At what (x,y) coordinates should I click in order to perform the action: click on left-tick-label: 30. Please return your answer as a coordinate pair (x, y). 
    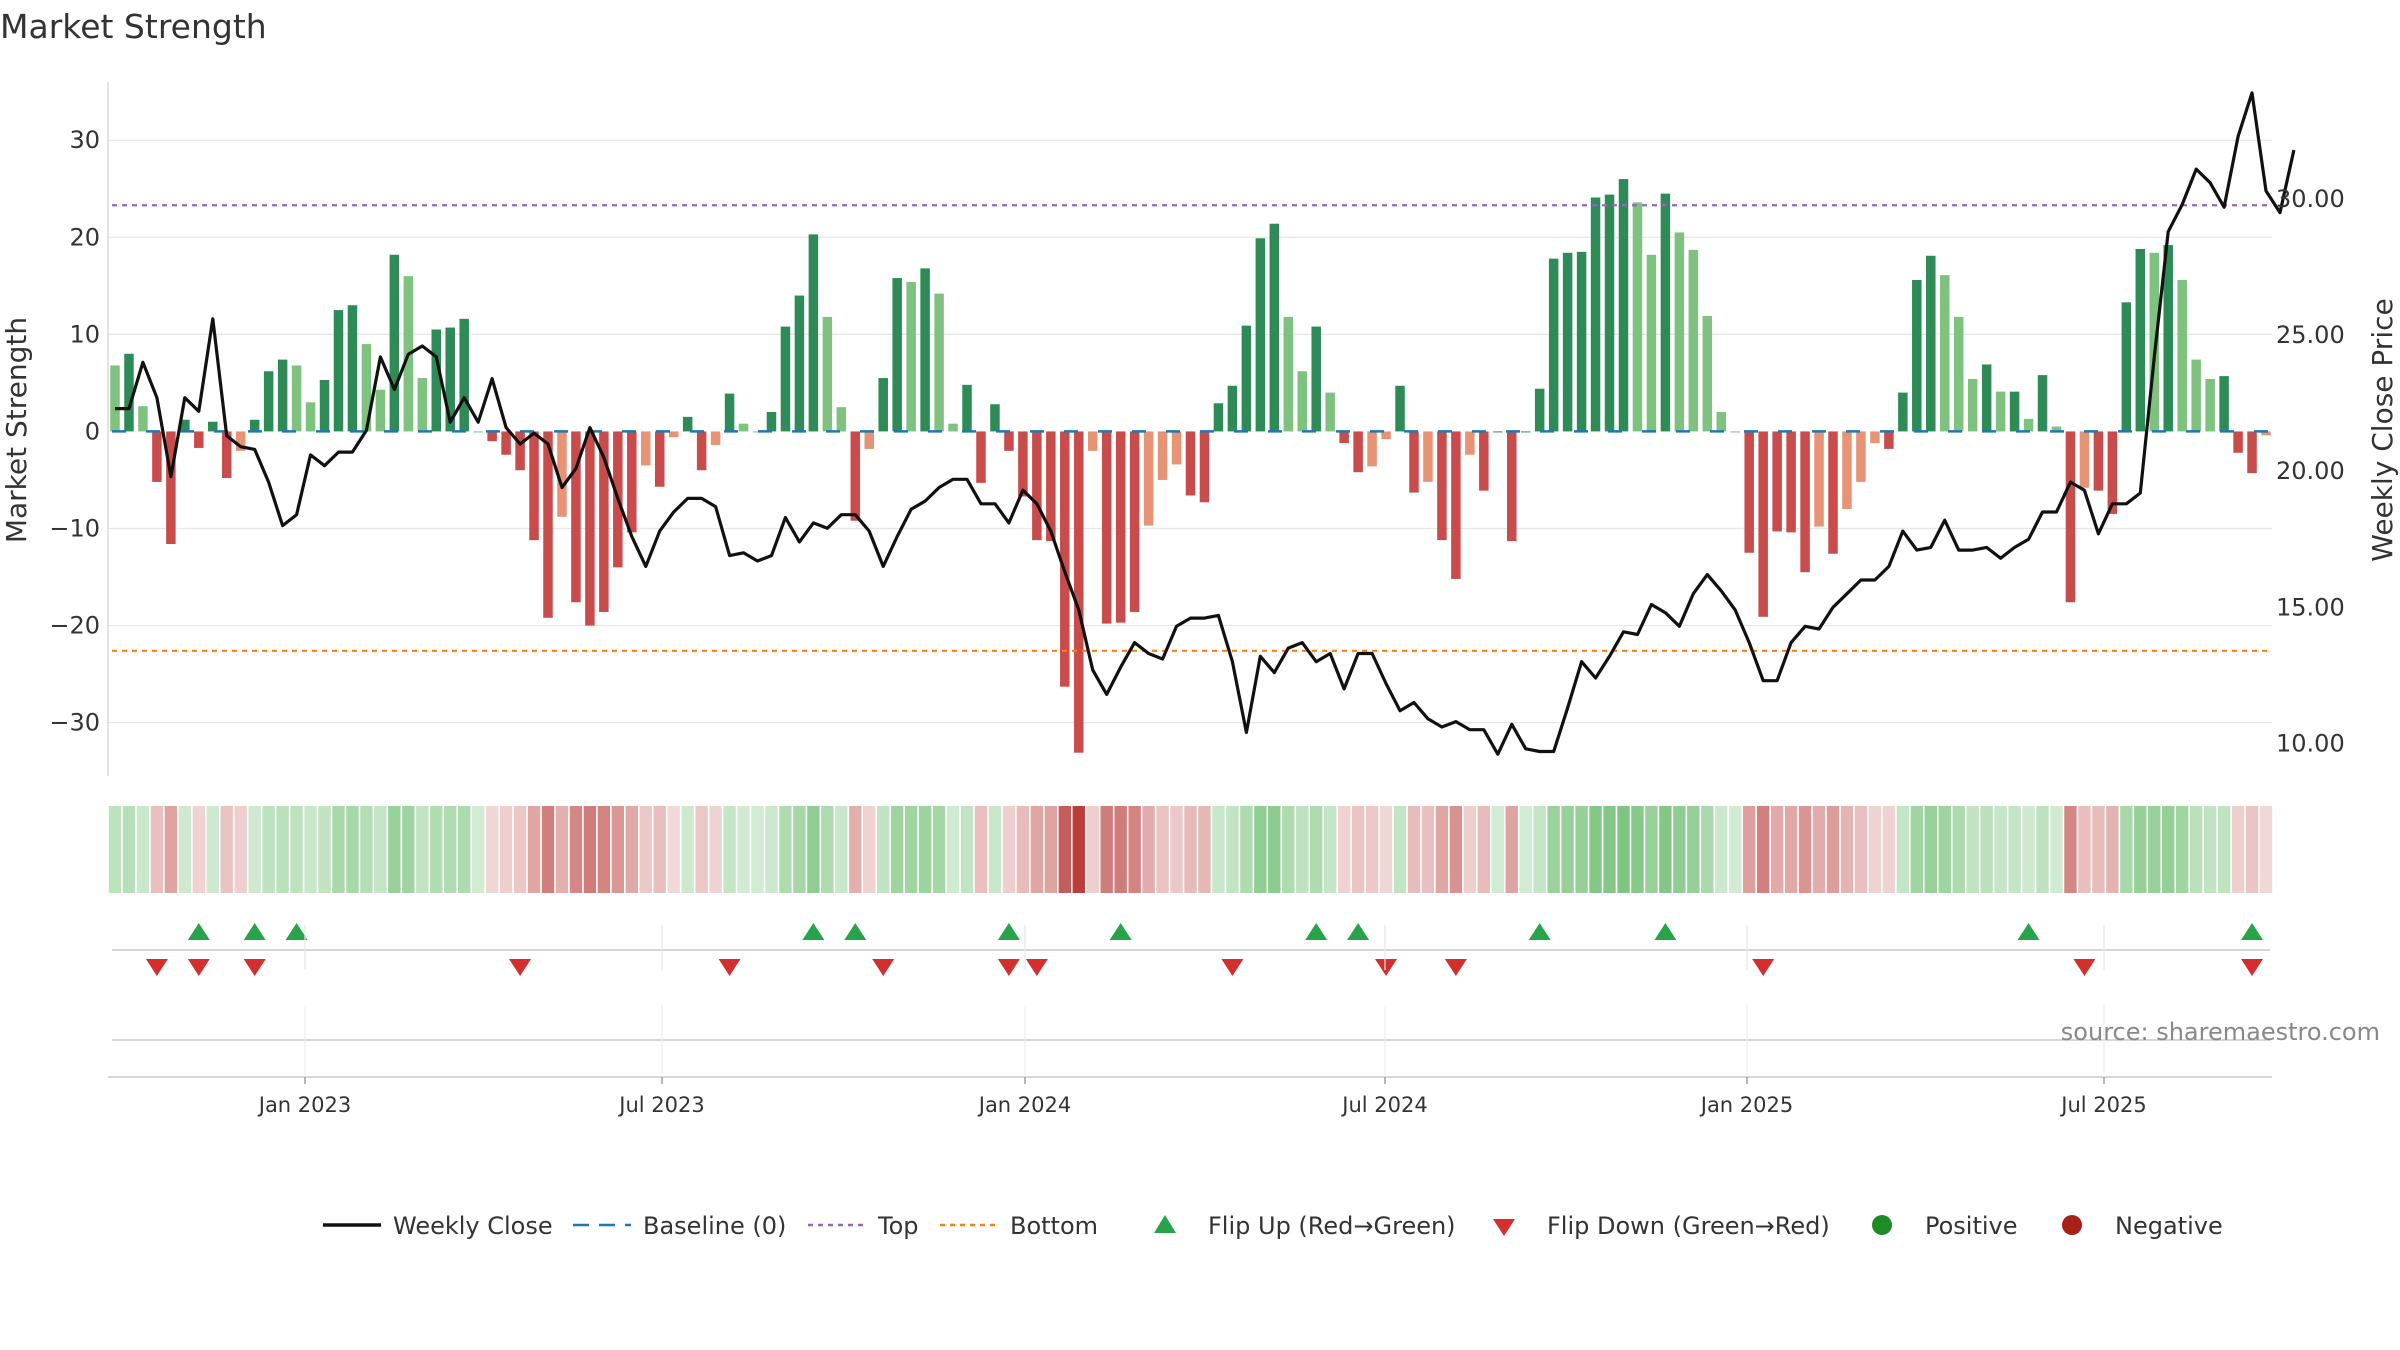
    Looking at the image, I should click on (84, 140).